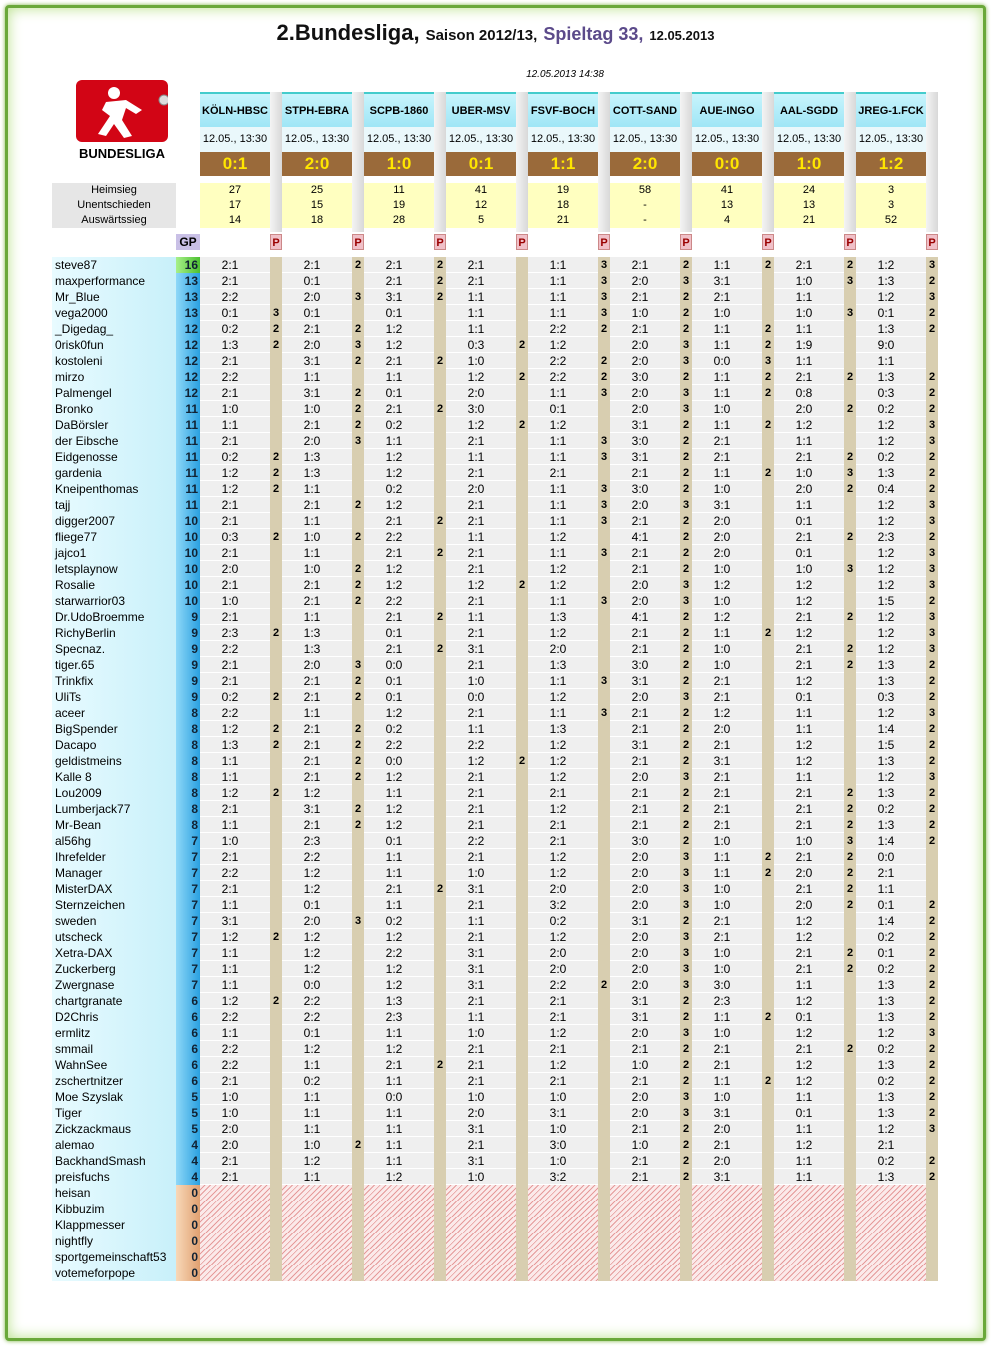 This screenshot has width=991, height=1346. What do you see at coordinates (891, 745) in the screenshot?
I see `tip: 1:5` at bounding box center [891, 745].